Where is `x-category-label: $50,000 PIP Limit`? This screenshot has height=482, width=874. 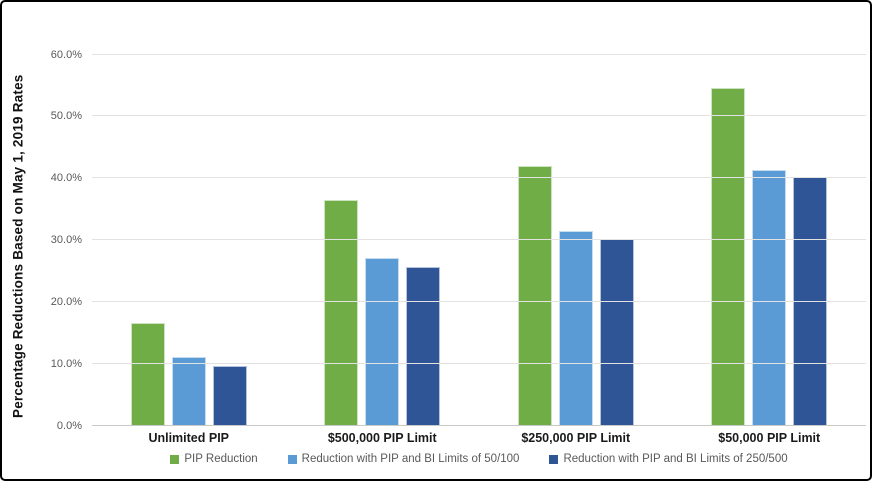
x-category-label: $50,000 PIP Limit is located at coordinates (769, 438).